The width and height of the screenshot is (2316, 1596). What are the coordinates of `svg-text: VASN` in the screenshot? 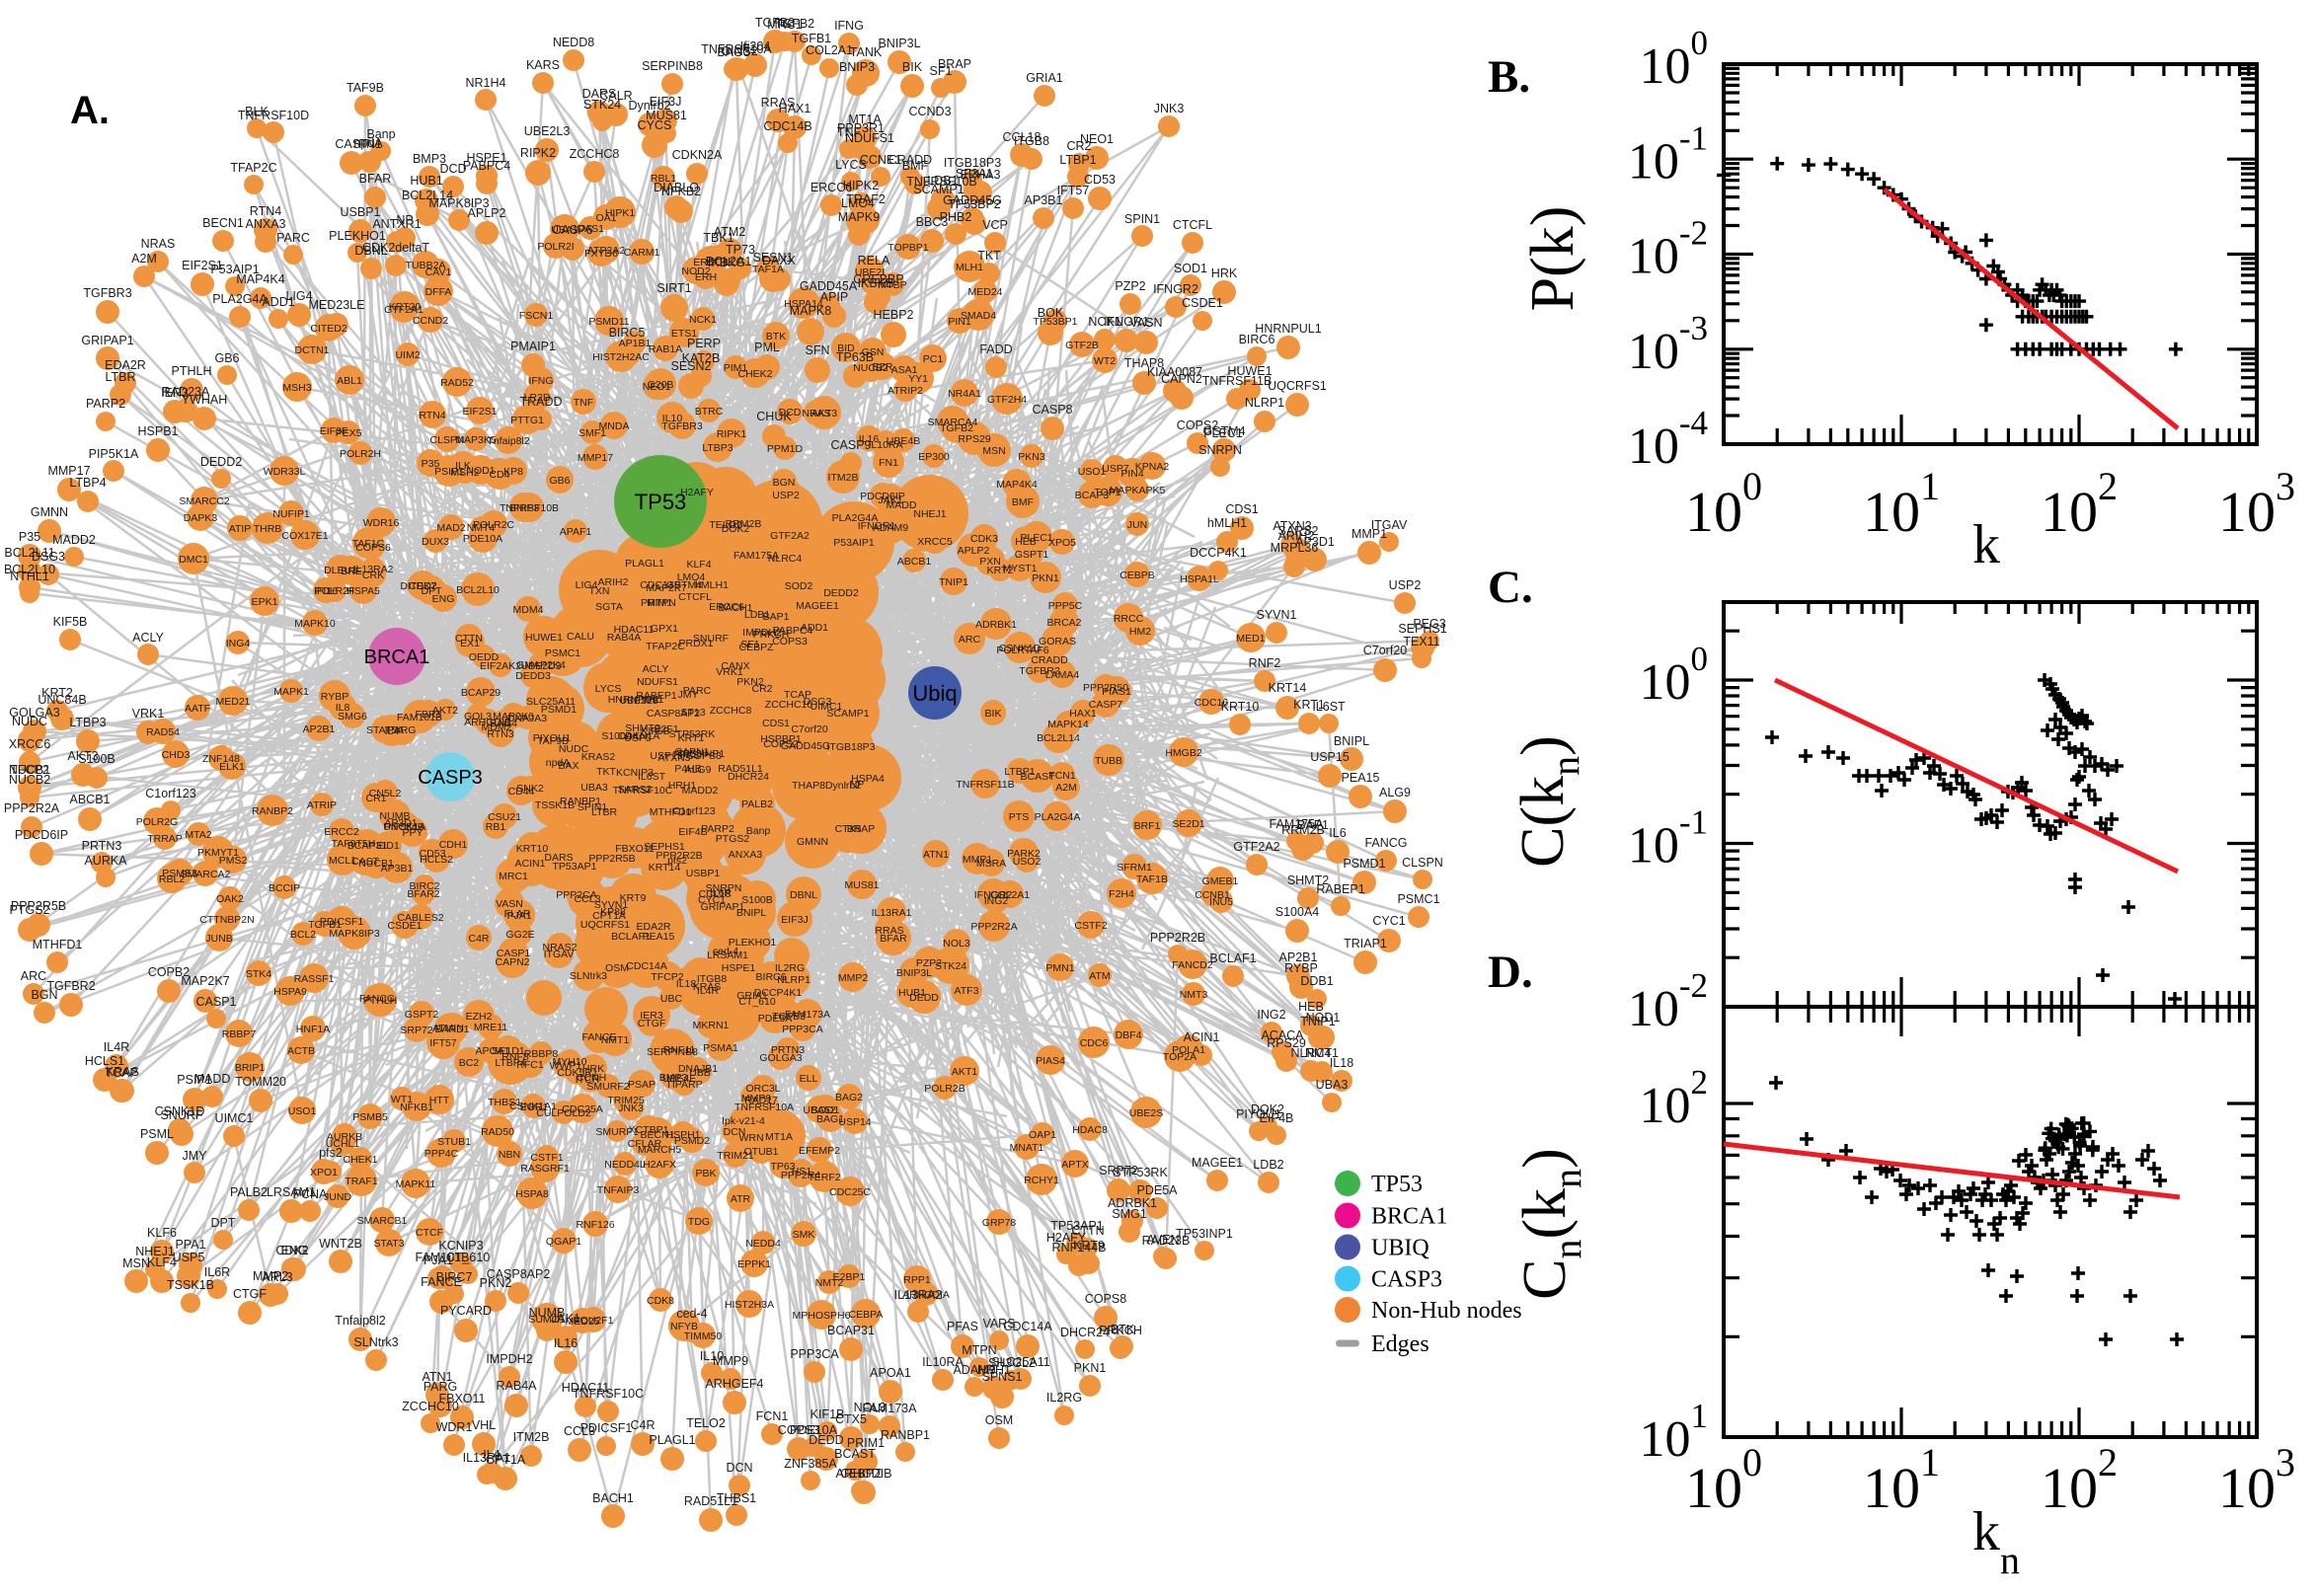 It's located at (1145, 323).